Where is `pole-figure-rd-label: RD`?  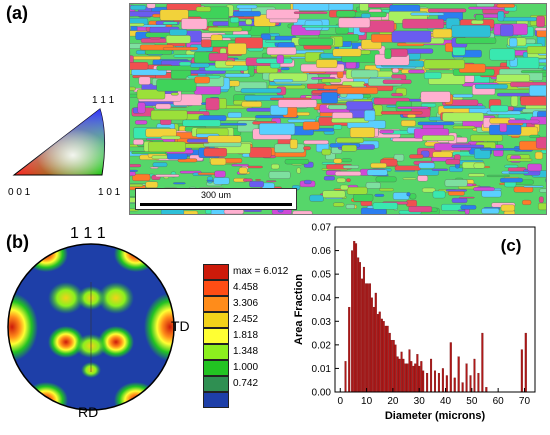 pole-figure-rd-label: RD is located at coordinates (88, 412).